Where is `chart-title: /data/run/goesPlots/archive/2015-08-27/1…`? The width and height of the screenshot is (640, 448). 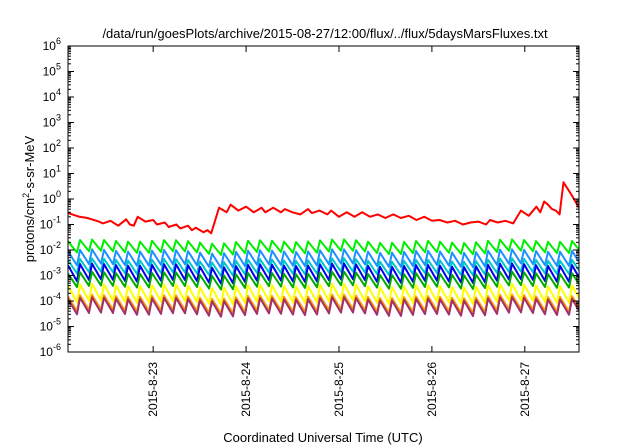
chart-title: /data/run/goesPlots/archive/2015-08-27/1… is located at coordinates (325, 33).